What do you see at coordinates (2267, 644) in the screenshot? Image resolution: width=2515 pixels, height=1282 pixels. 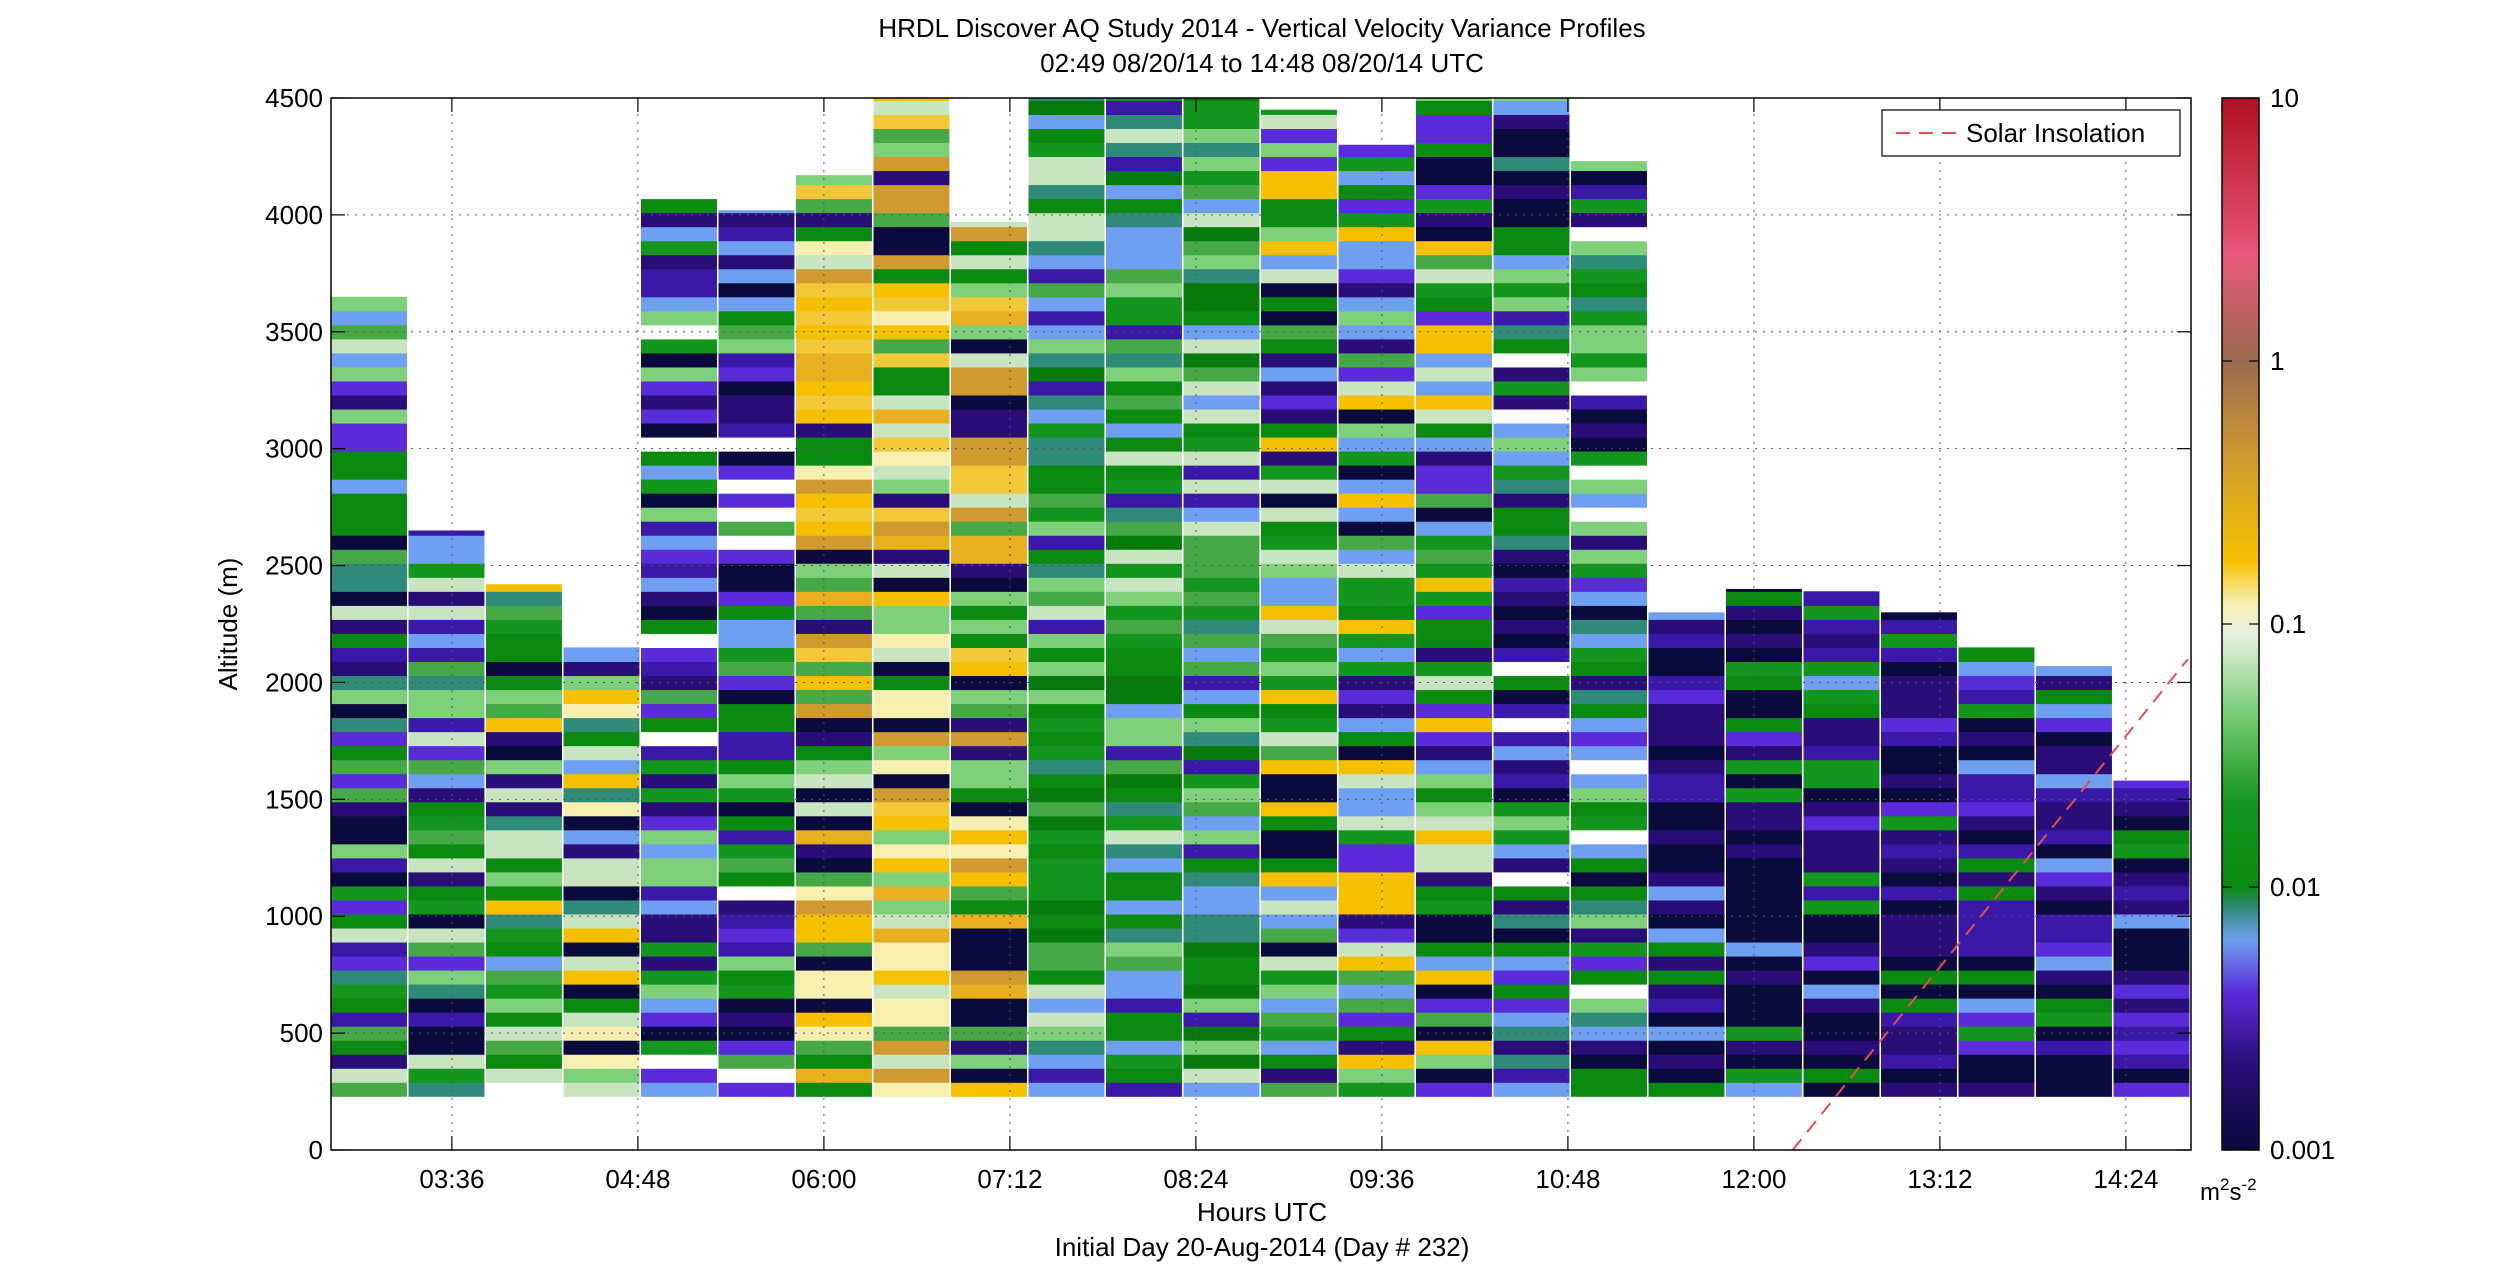 I see `colorbar: 0.001 0.01 0.1 1 10 m2s-2` at bounding box center [2267, 644].